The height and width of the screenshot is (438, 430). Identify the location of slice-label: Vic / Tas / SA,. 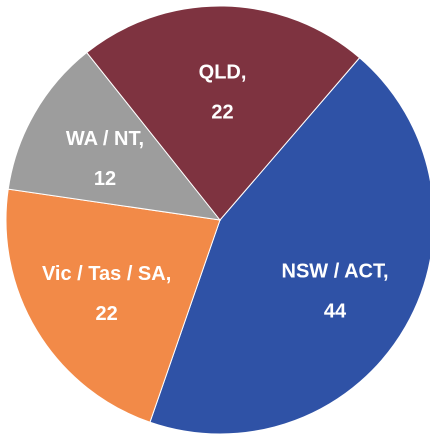
(106, 274).